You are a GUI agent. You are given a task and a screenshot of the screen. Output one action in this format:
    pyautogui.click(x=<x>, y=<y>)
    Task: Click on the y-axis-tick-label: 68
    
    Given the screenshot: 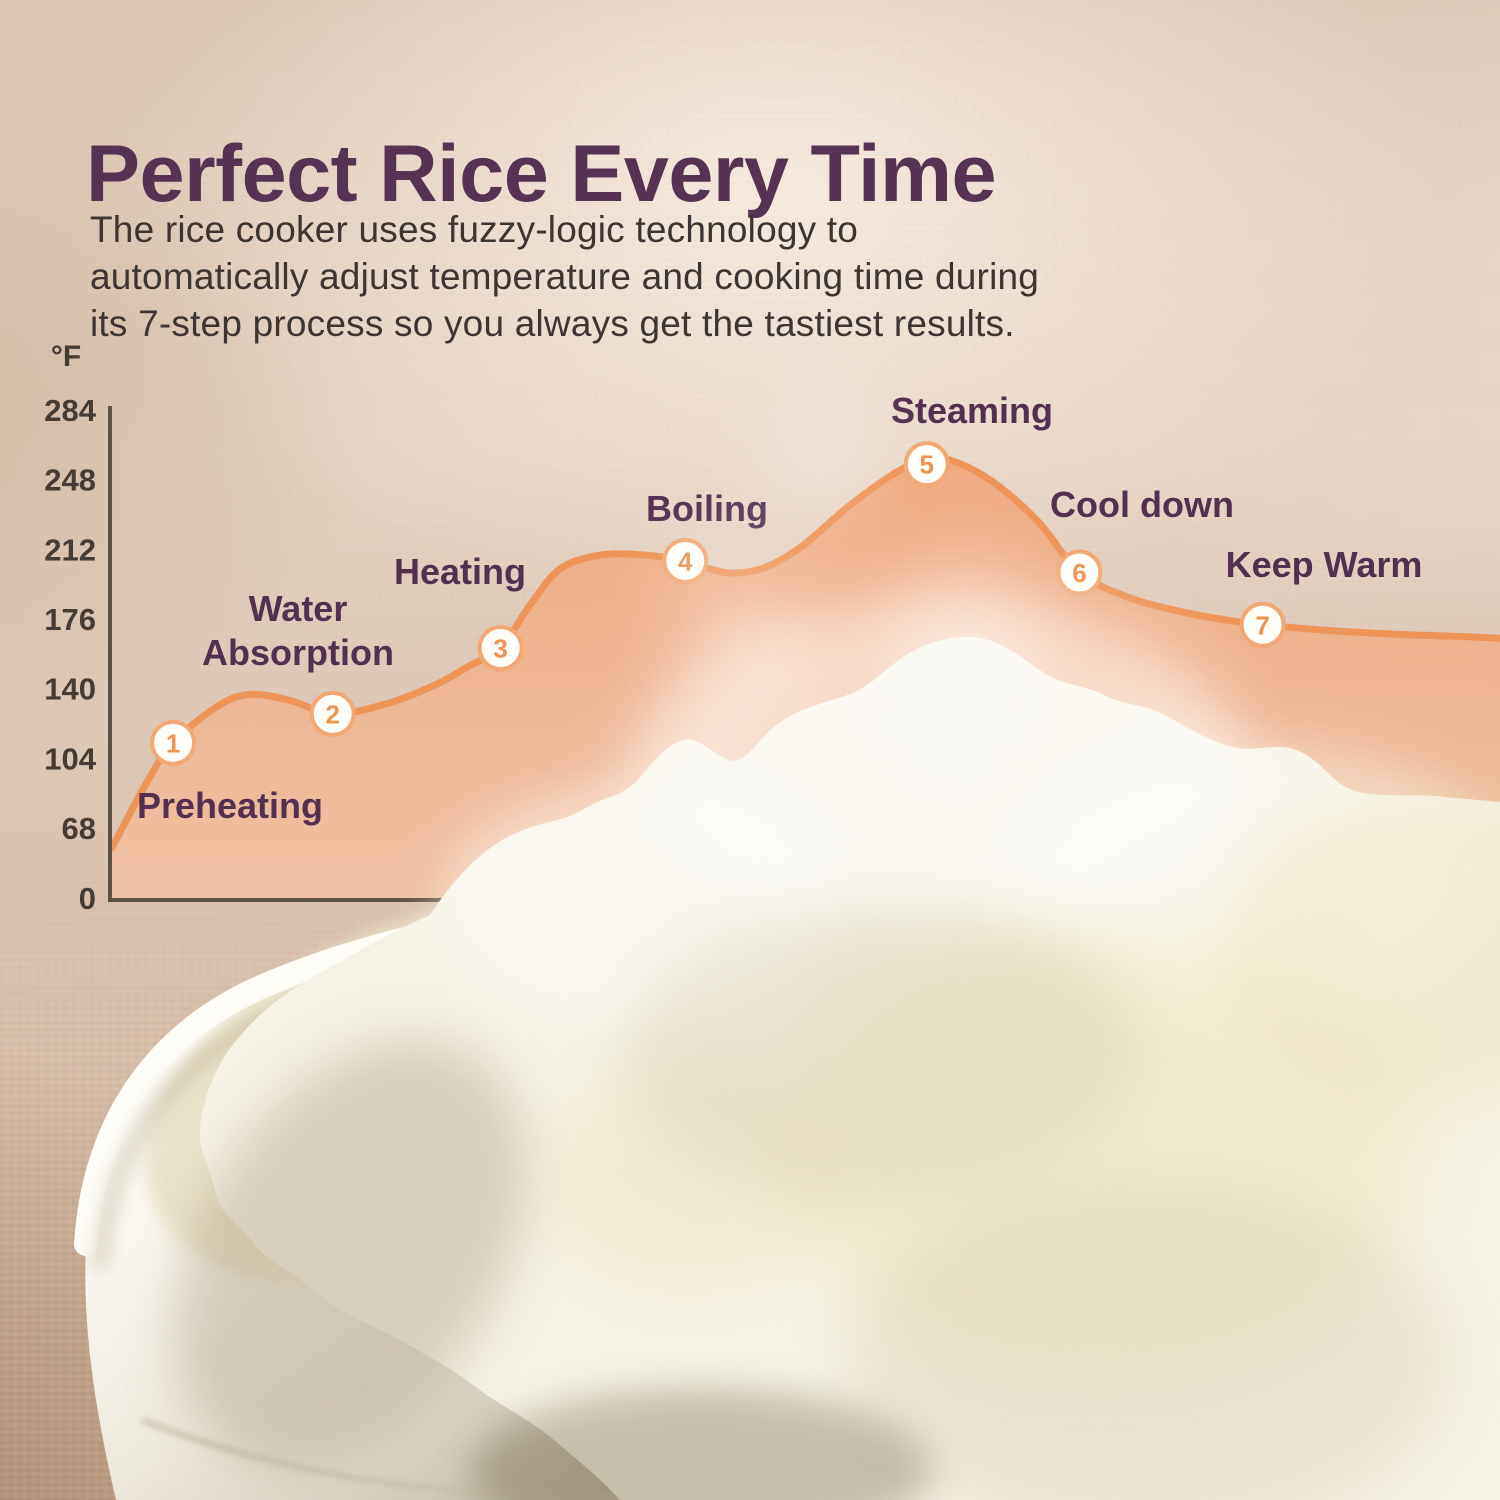 What is the action you would take?
    pyautogui.click(x=79, y=828)
    